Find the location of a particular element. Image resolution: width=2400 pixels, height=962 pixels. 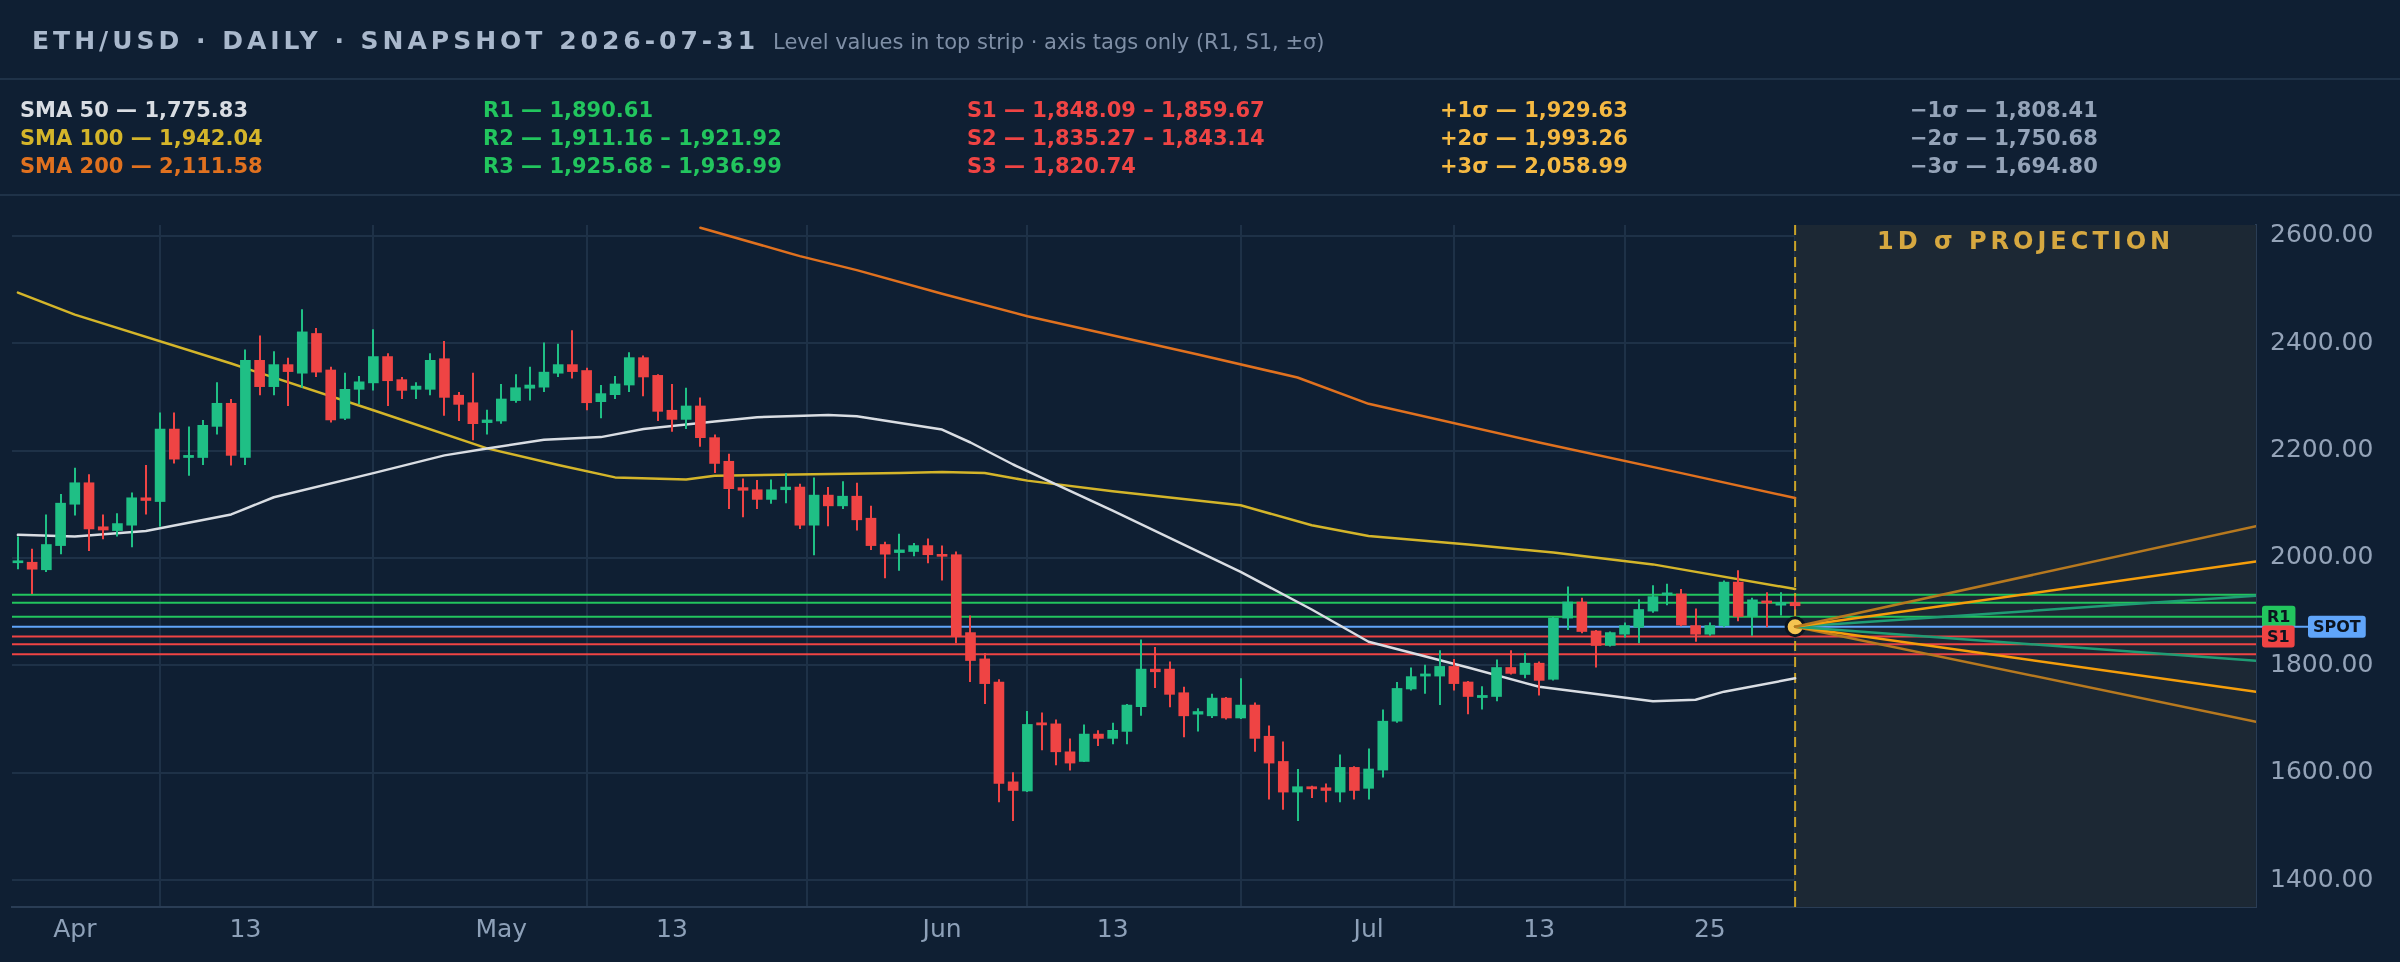

y-tick-label: 1800.00 is located at coordinates (2322, 663).